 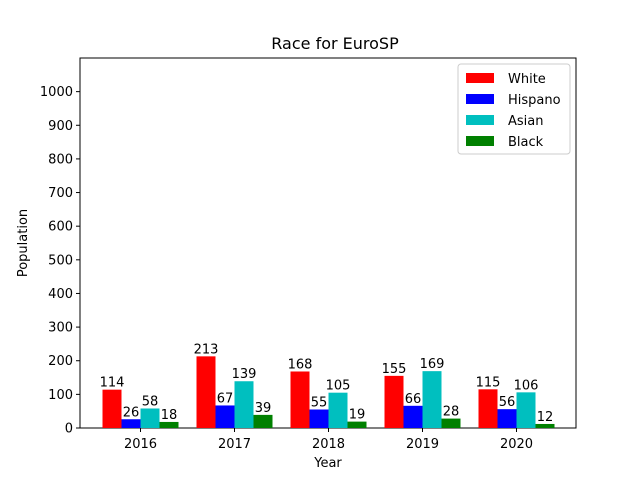 What do you see at coordinates (140, 444) in the screenshot?
I see `x-tick-label-2016: 2016` at bounding box center [140, 444].